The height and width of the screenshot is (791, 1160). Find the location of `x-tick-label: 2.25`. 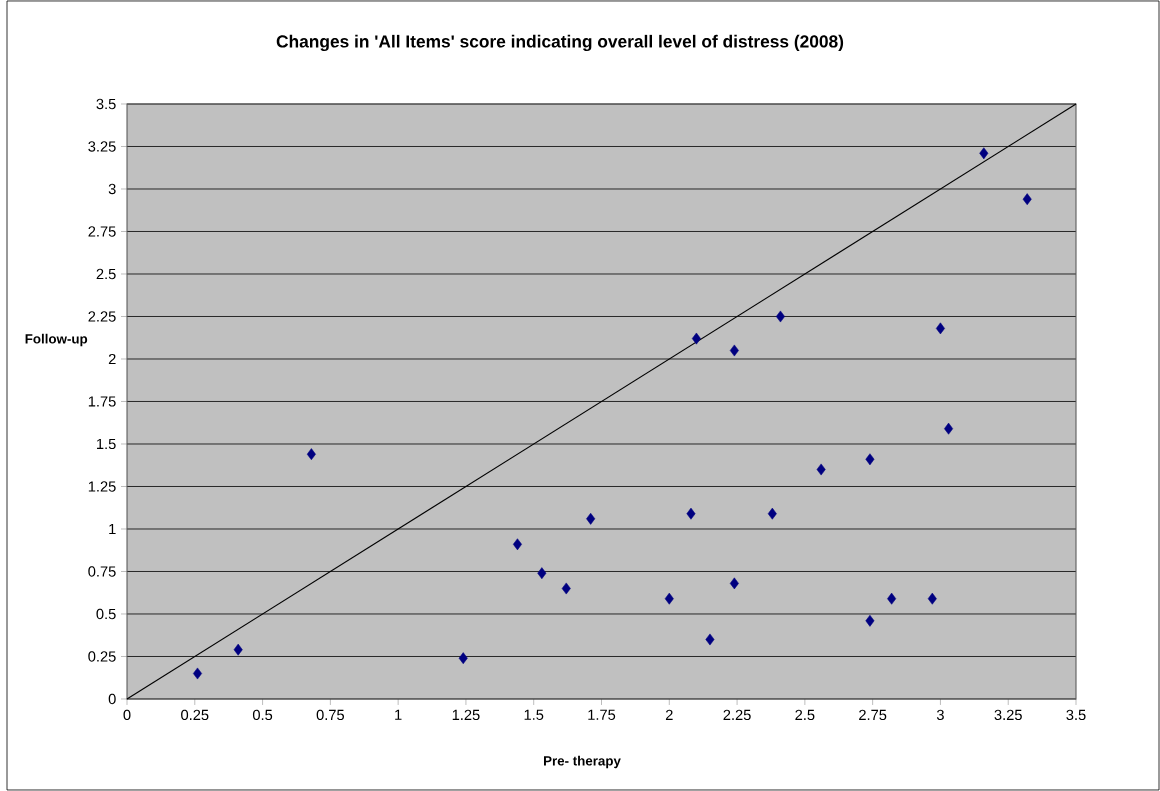

x-tick-label: 2.25 is located at coordinates (737, 715).